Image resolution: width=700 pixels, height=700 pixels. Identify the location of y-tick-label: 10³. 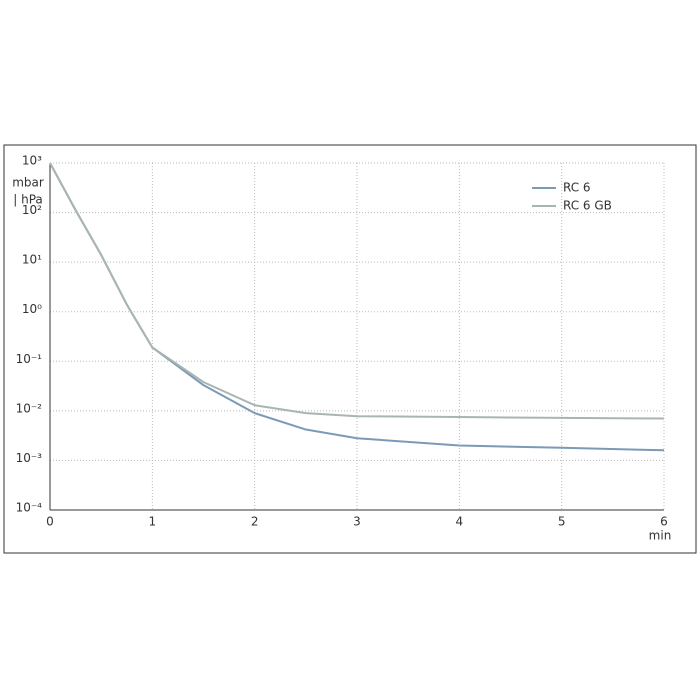
(32, 161).